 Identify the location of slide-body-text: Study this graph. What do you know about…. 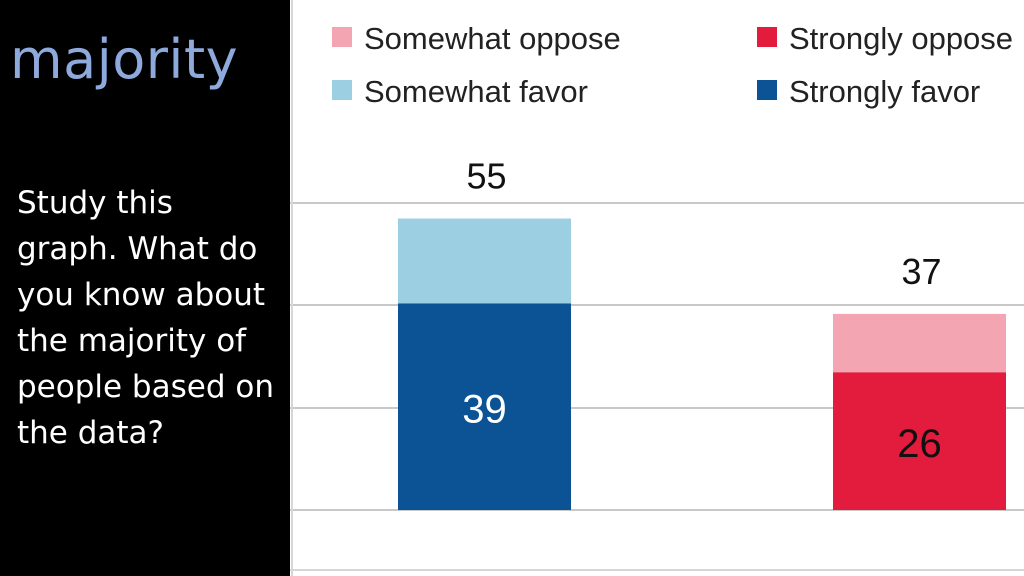
(145, 318).